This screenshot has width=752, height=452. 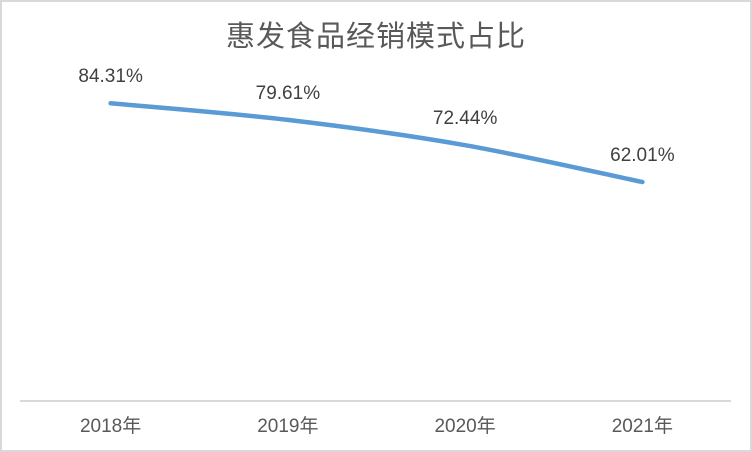 What do you see at coordinates (376, 143) in the screenshot?
I see `series-line` at bounding box center [376, 143].